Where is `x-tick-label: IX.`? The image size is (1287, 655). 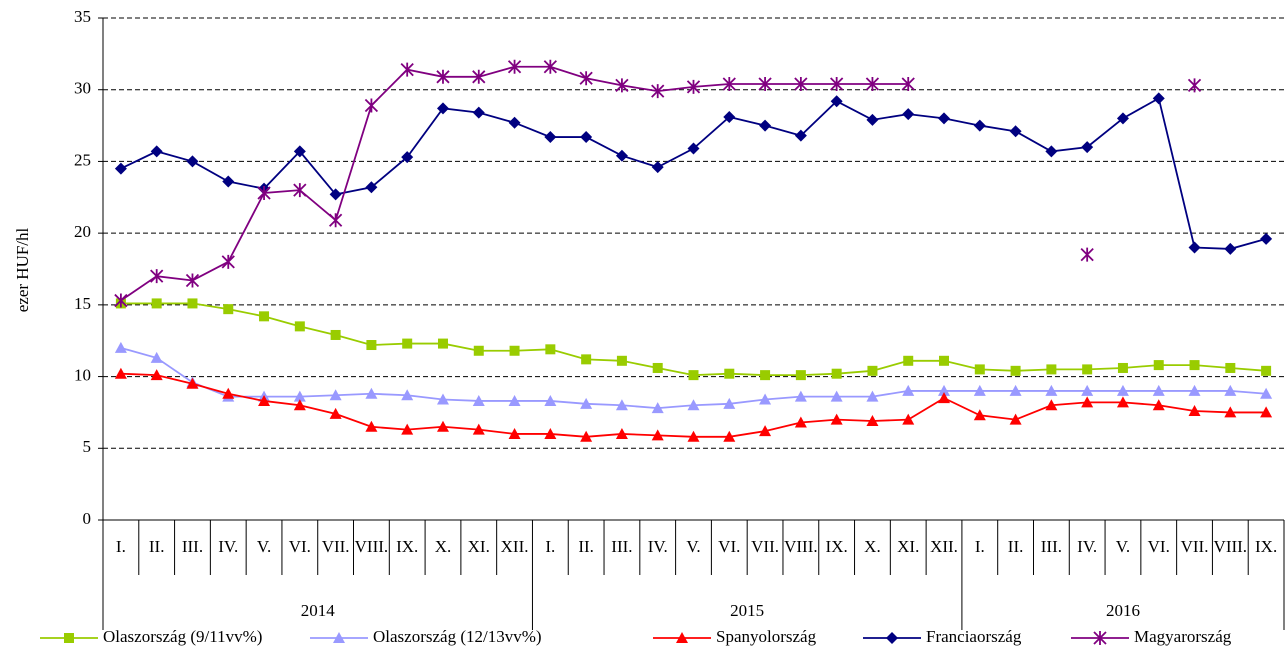 x-tick-label: IX. is located at coordinates (1266, 546).